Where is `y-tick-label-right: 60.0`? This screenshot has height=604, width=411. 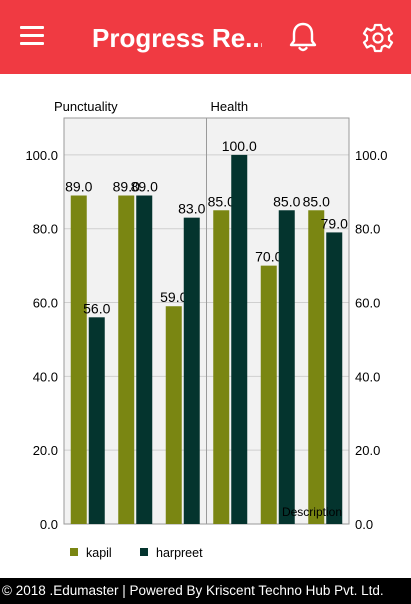
y-tick-label-right: 60.0 is located at coordinates (367, 303).